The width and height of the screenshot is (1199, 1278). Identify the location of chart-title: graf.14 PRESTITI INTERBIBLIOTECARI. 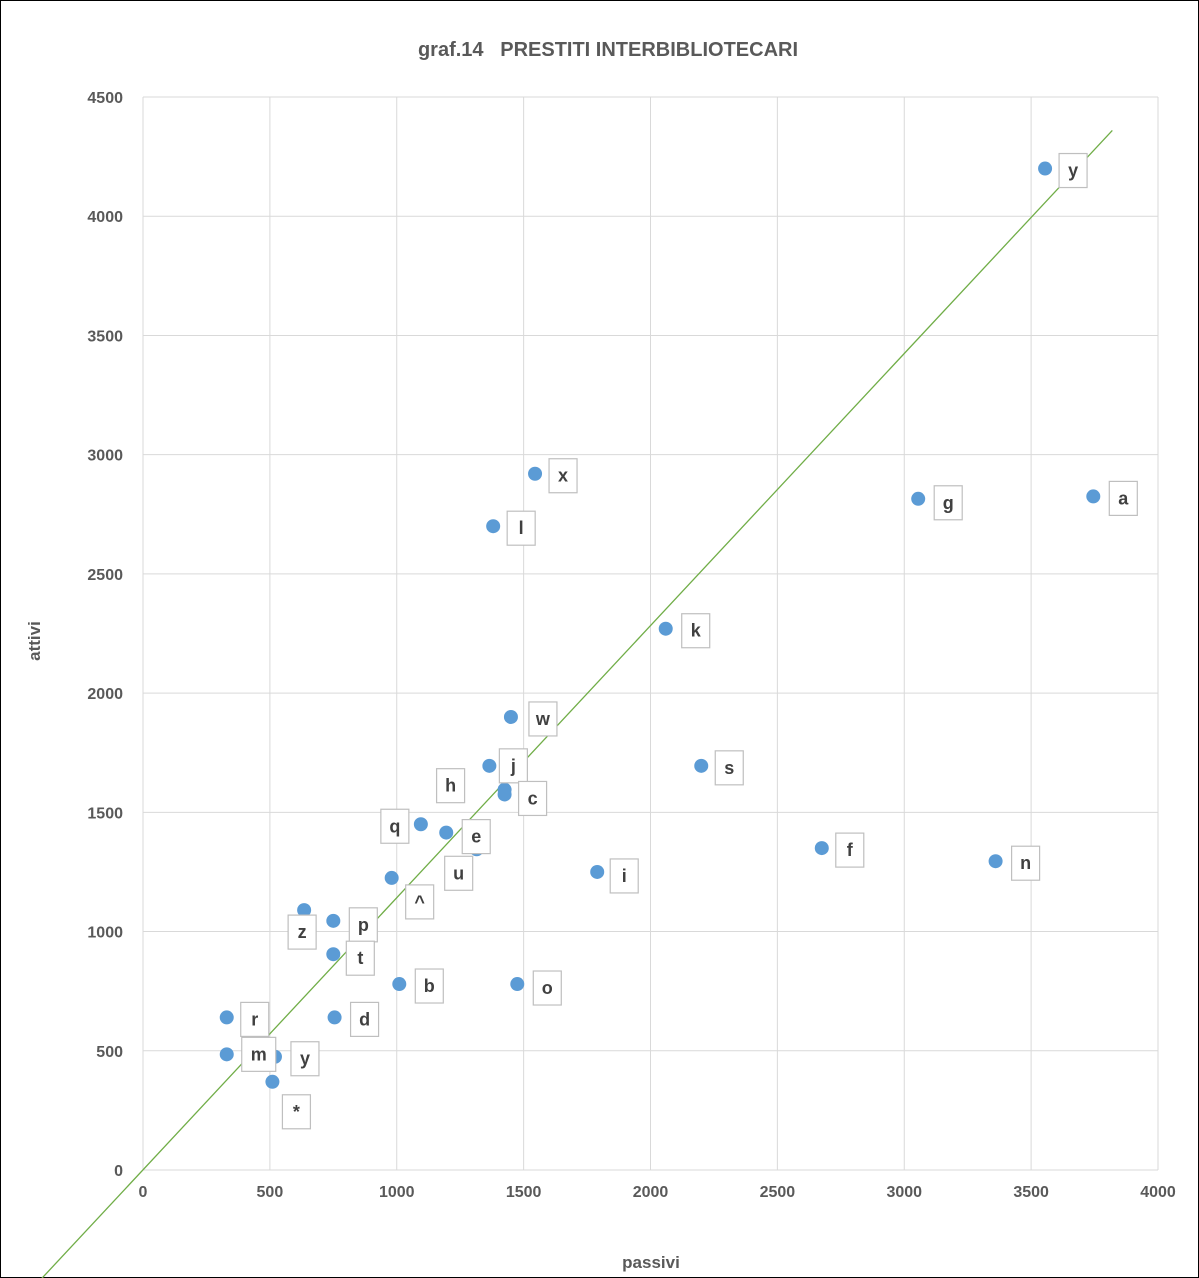
(608, 50).